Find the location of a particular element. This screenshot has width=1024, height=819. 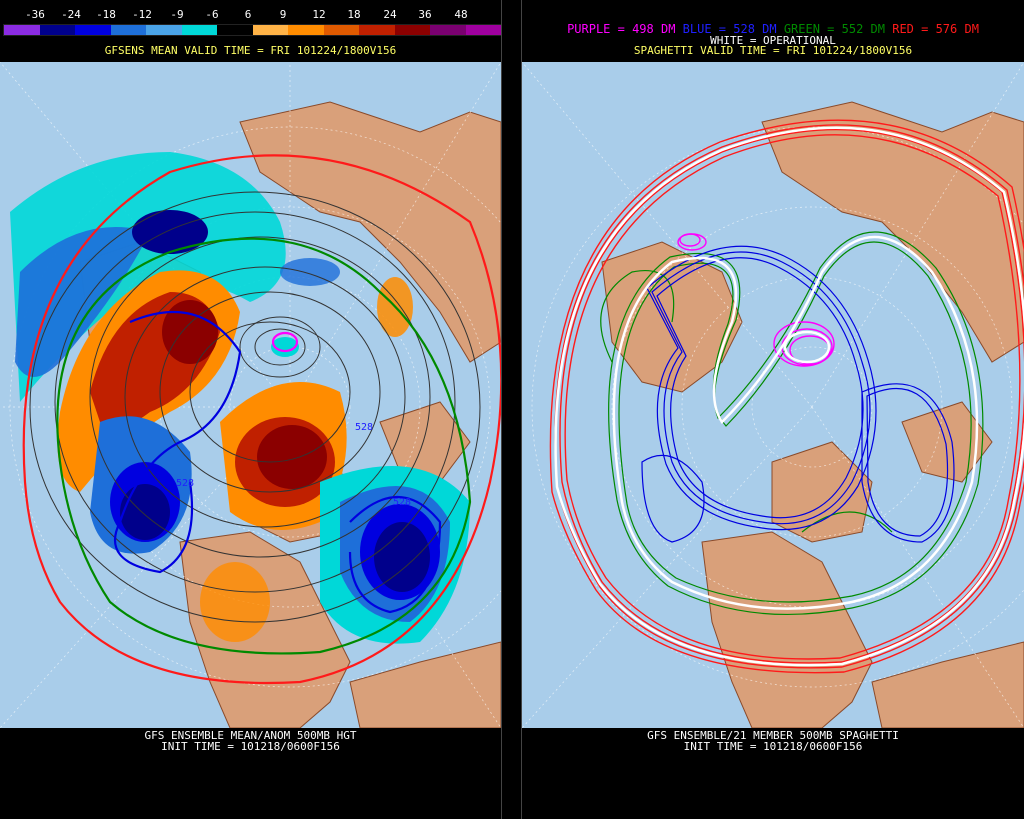

legend-green: GREEN = 552 DM is located at coordinates (834, 29).